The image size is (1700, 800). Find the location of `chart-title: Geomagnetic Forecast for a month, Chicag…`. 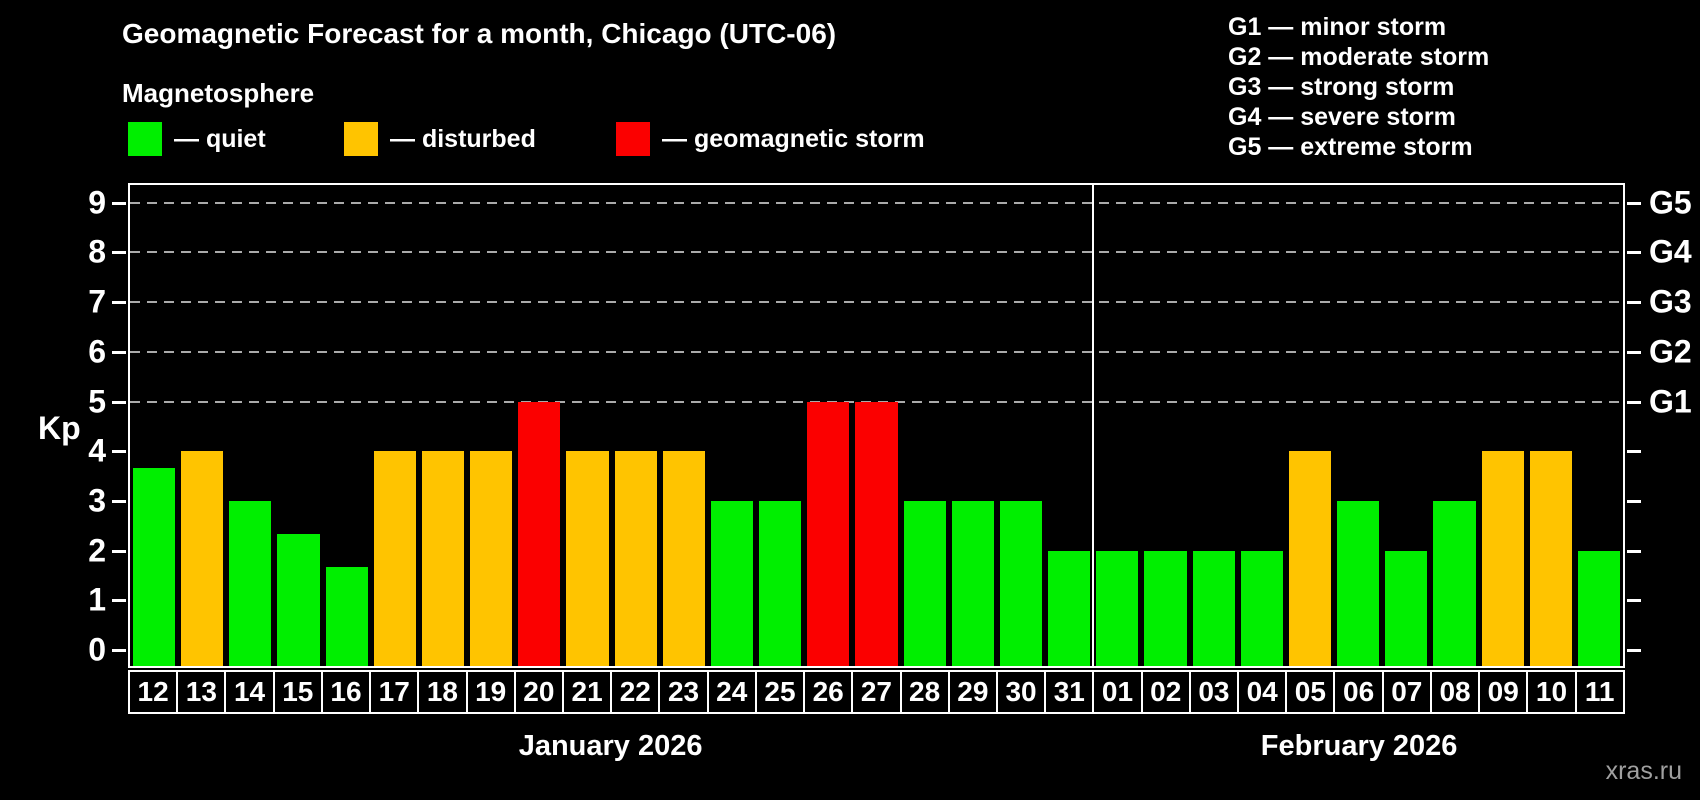

chart-title: Geomagnetic Forecast for a month, Chicag… is located at coordinates (479, 33).